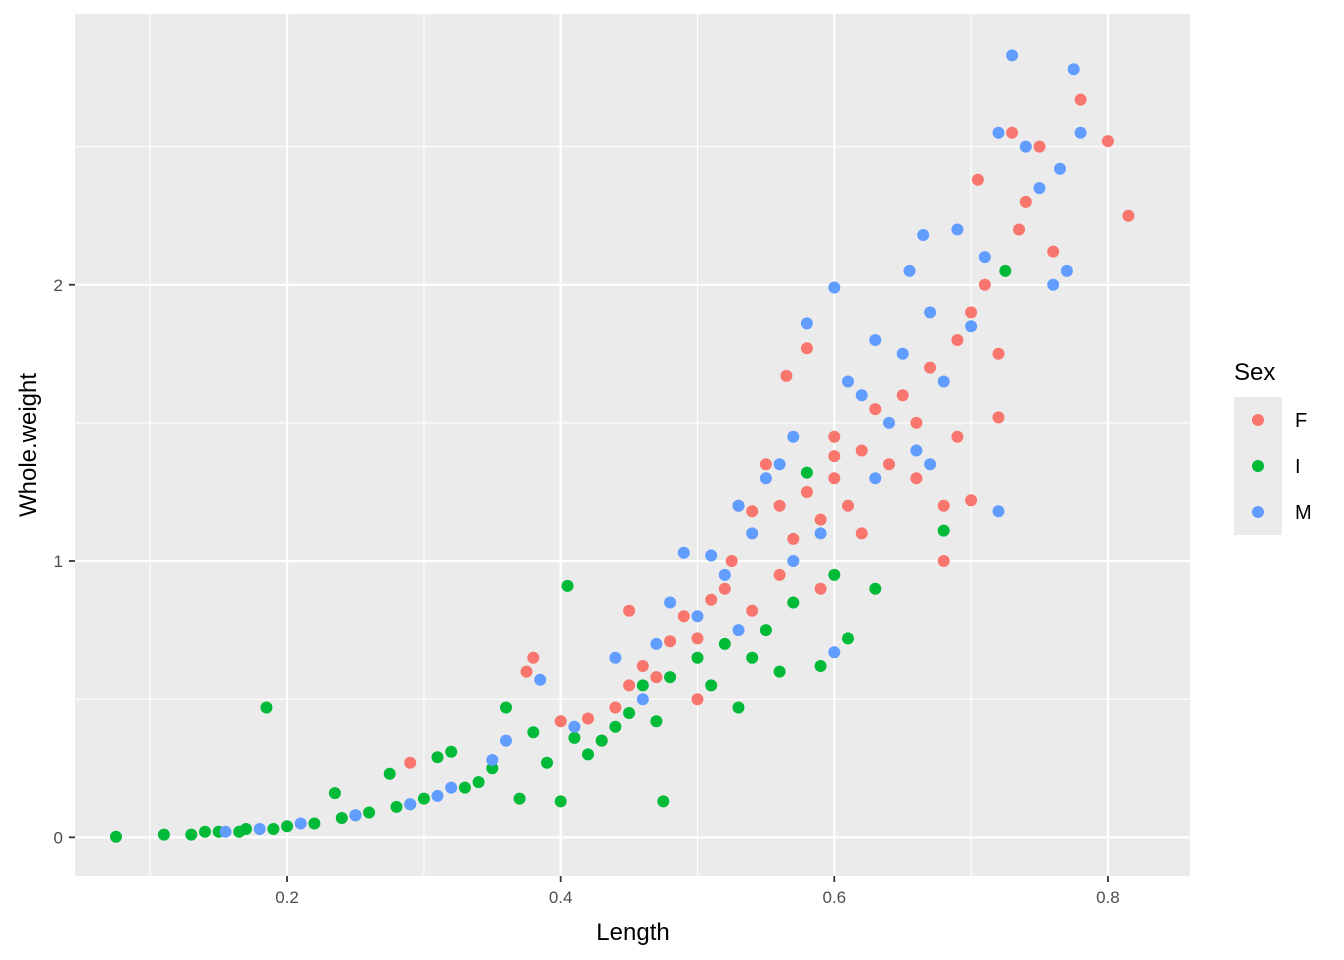 The width and height of the screenshot is (1344, 960). I want to click on legend-title: Sex, so click(1254, 372).